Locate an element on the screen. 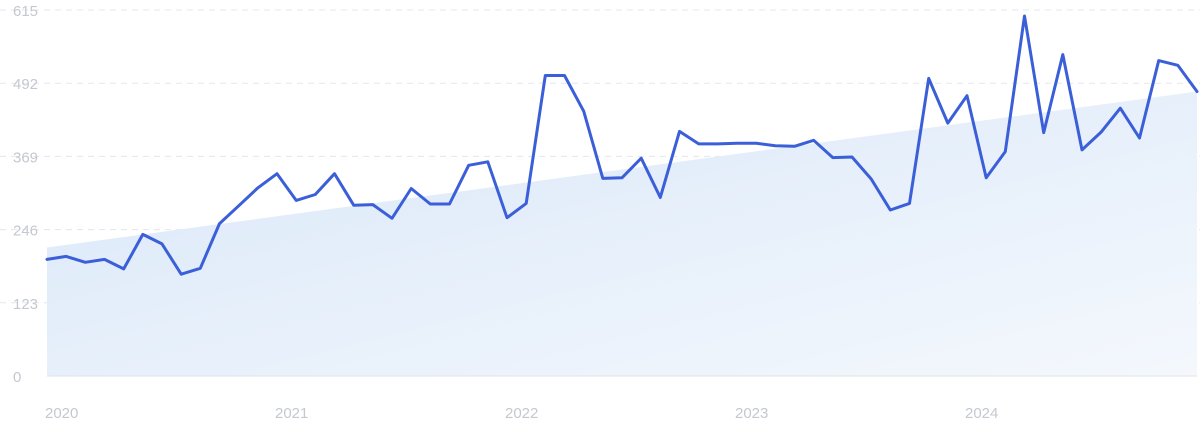 This screenshot has width=1200, height=432. x-axis-ticks: 2020 2021 2022 2023 2024 is located at coordinates (521, 413).